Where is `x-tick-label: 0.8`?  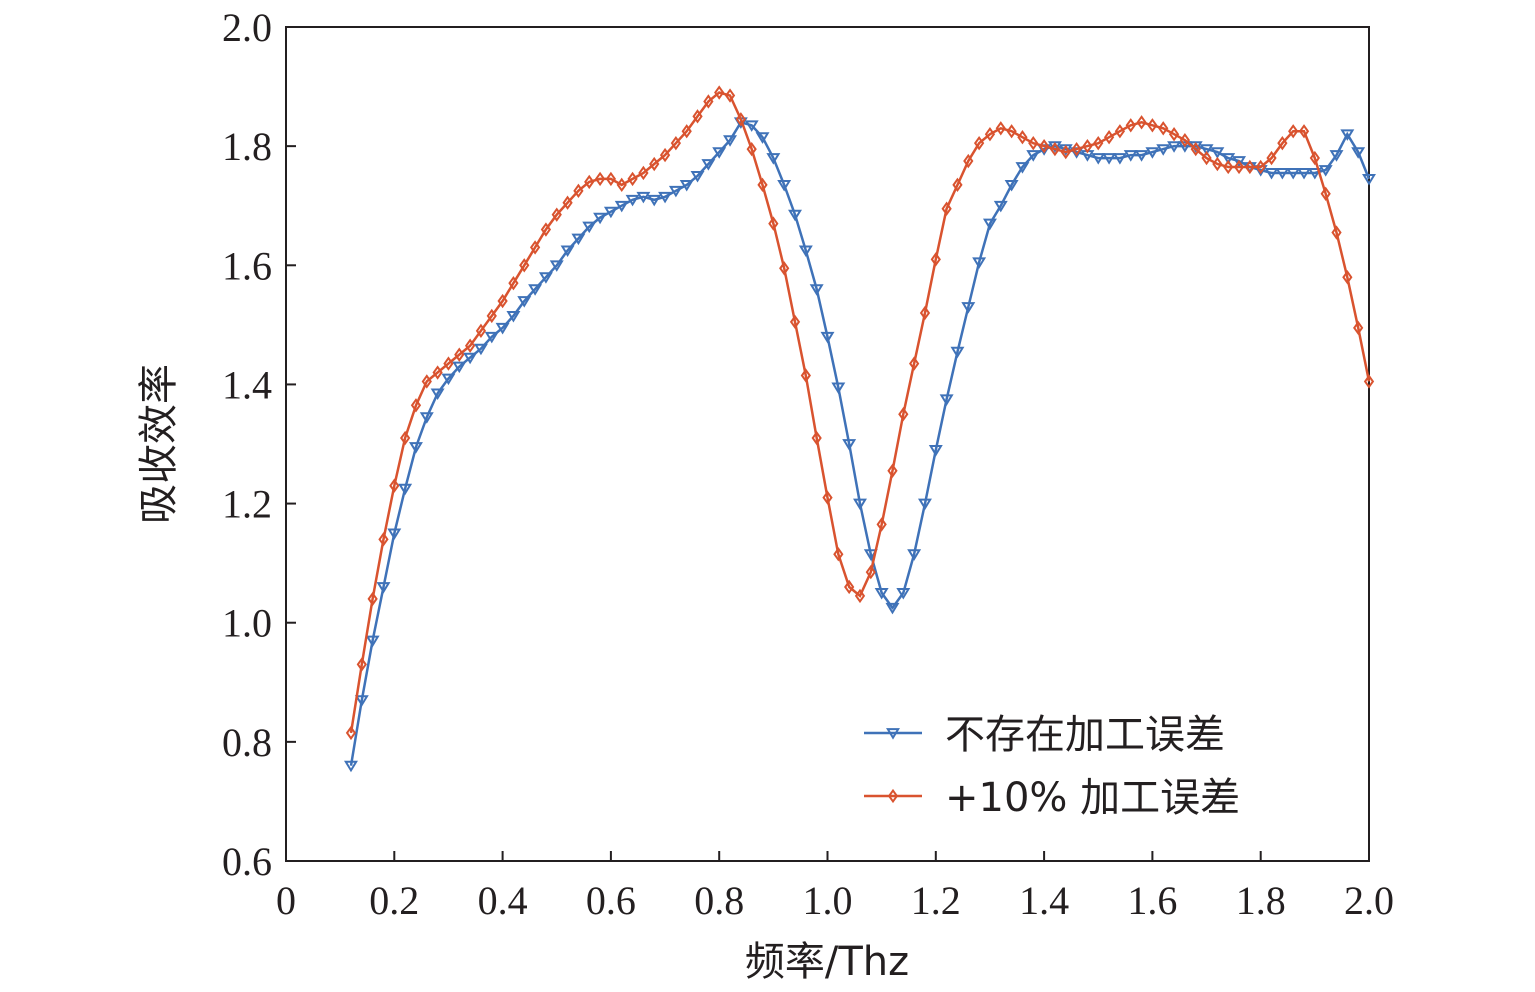 x-tick-label: 0.8 is located at coordinates (719, 900).